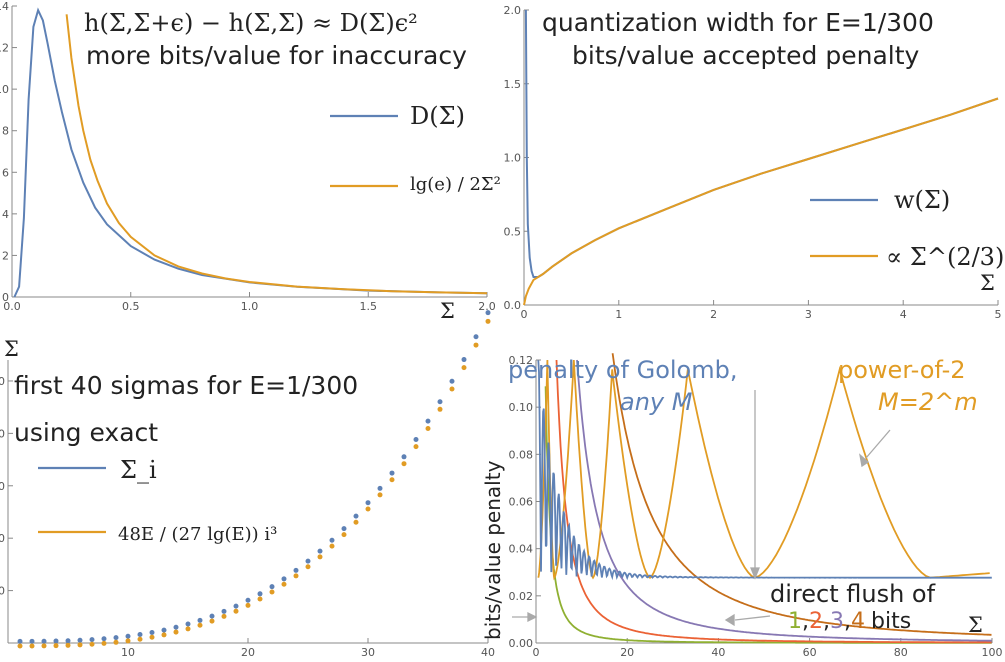 Image resolution: width=1005 pixels, height=662 pixels. I want to click on flush-comma-1: ,, so click(805, 621).